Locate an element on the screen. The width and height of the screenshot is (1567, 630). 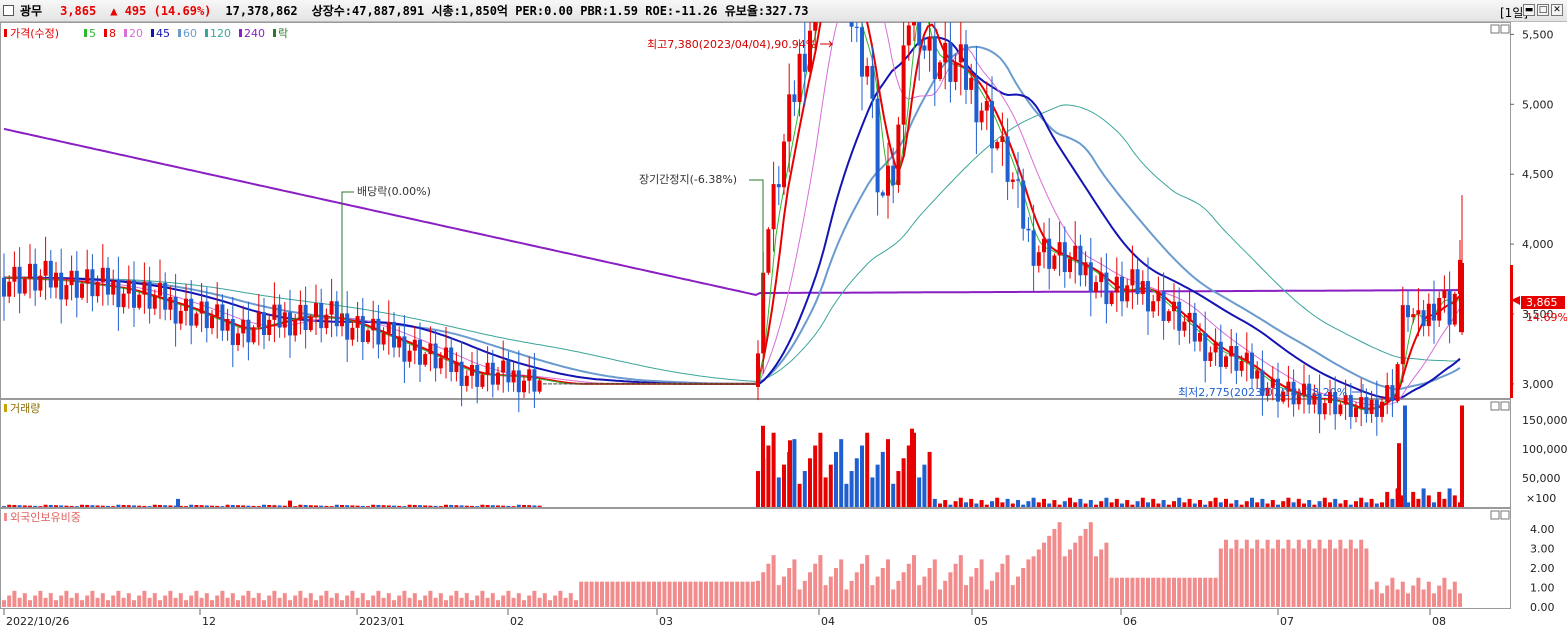
price-panel-close-icon is located at coordinates (1505, 29).